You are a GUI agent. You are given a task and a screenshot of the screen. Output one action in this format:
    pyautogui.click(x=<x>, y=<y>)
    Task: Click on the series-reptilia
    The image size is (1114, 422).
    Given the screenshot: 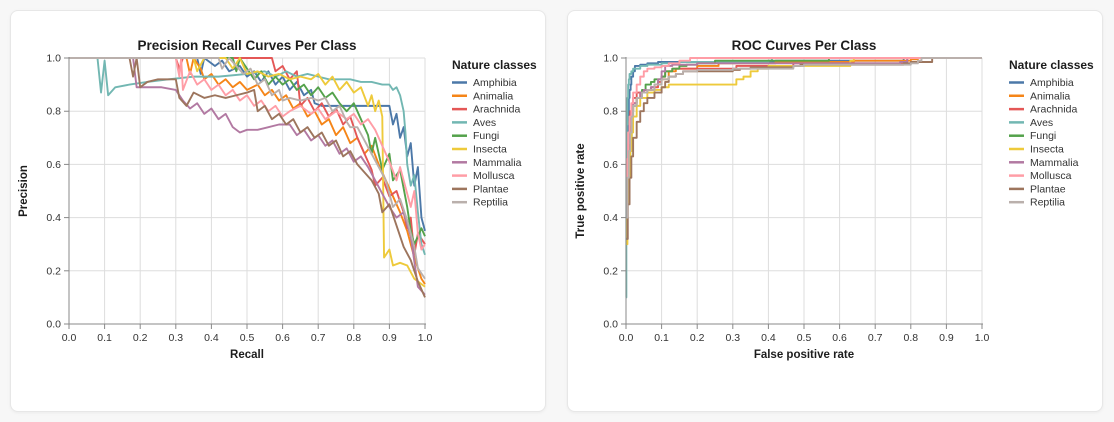 What is the action you would take?
    pyautogui.click(x=804, y=138)
    